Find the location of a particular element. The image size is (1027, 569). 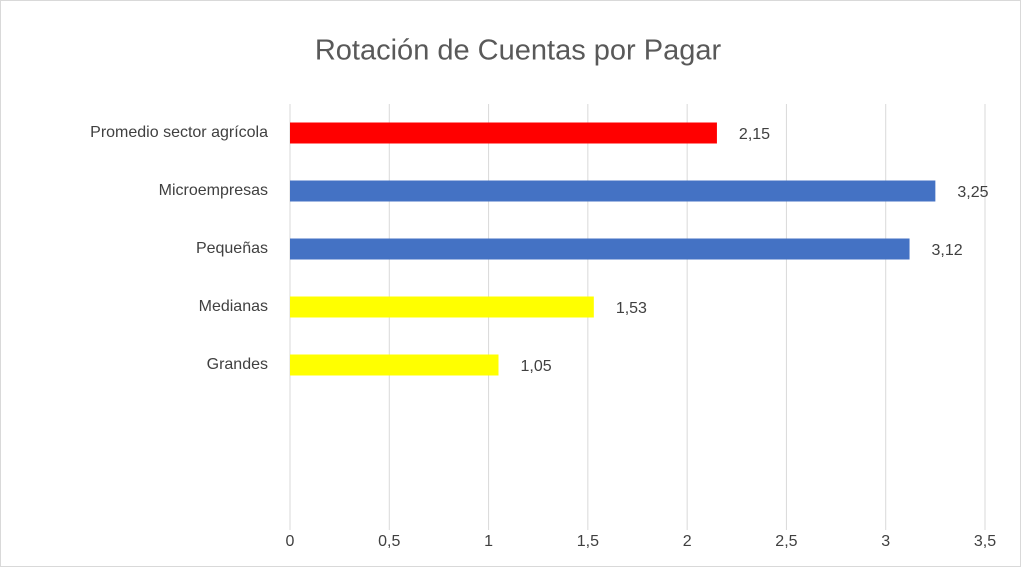

chart-title: Rotación de Cuentas por Pagar is located at coordinates (518, 51).